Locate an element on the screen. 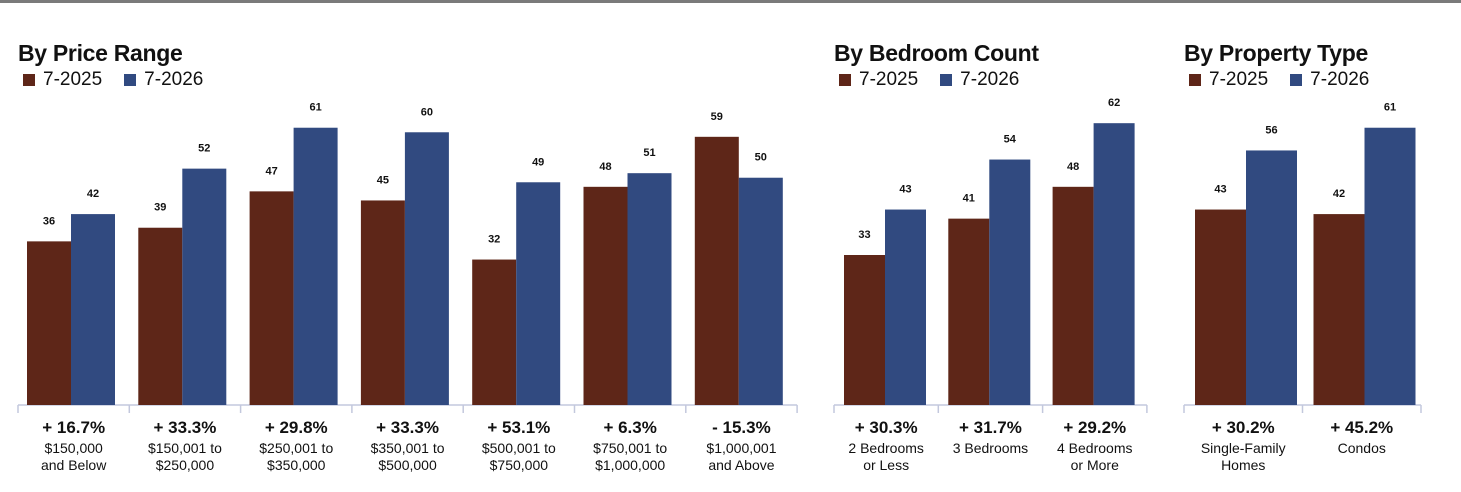  panel-title: By Price Range is located at coordinates (100, 53).